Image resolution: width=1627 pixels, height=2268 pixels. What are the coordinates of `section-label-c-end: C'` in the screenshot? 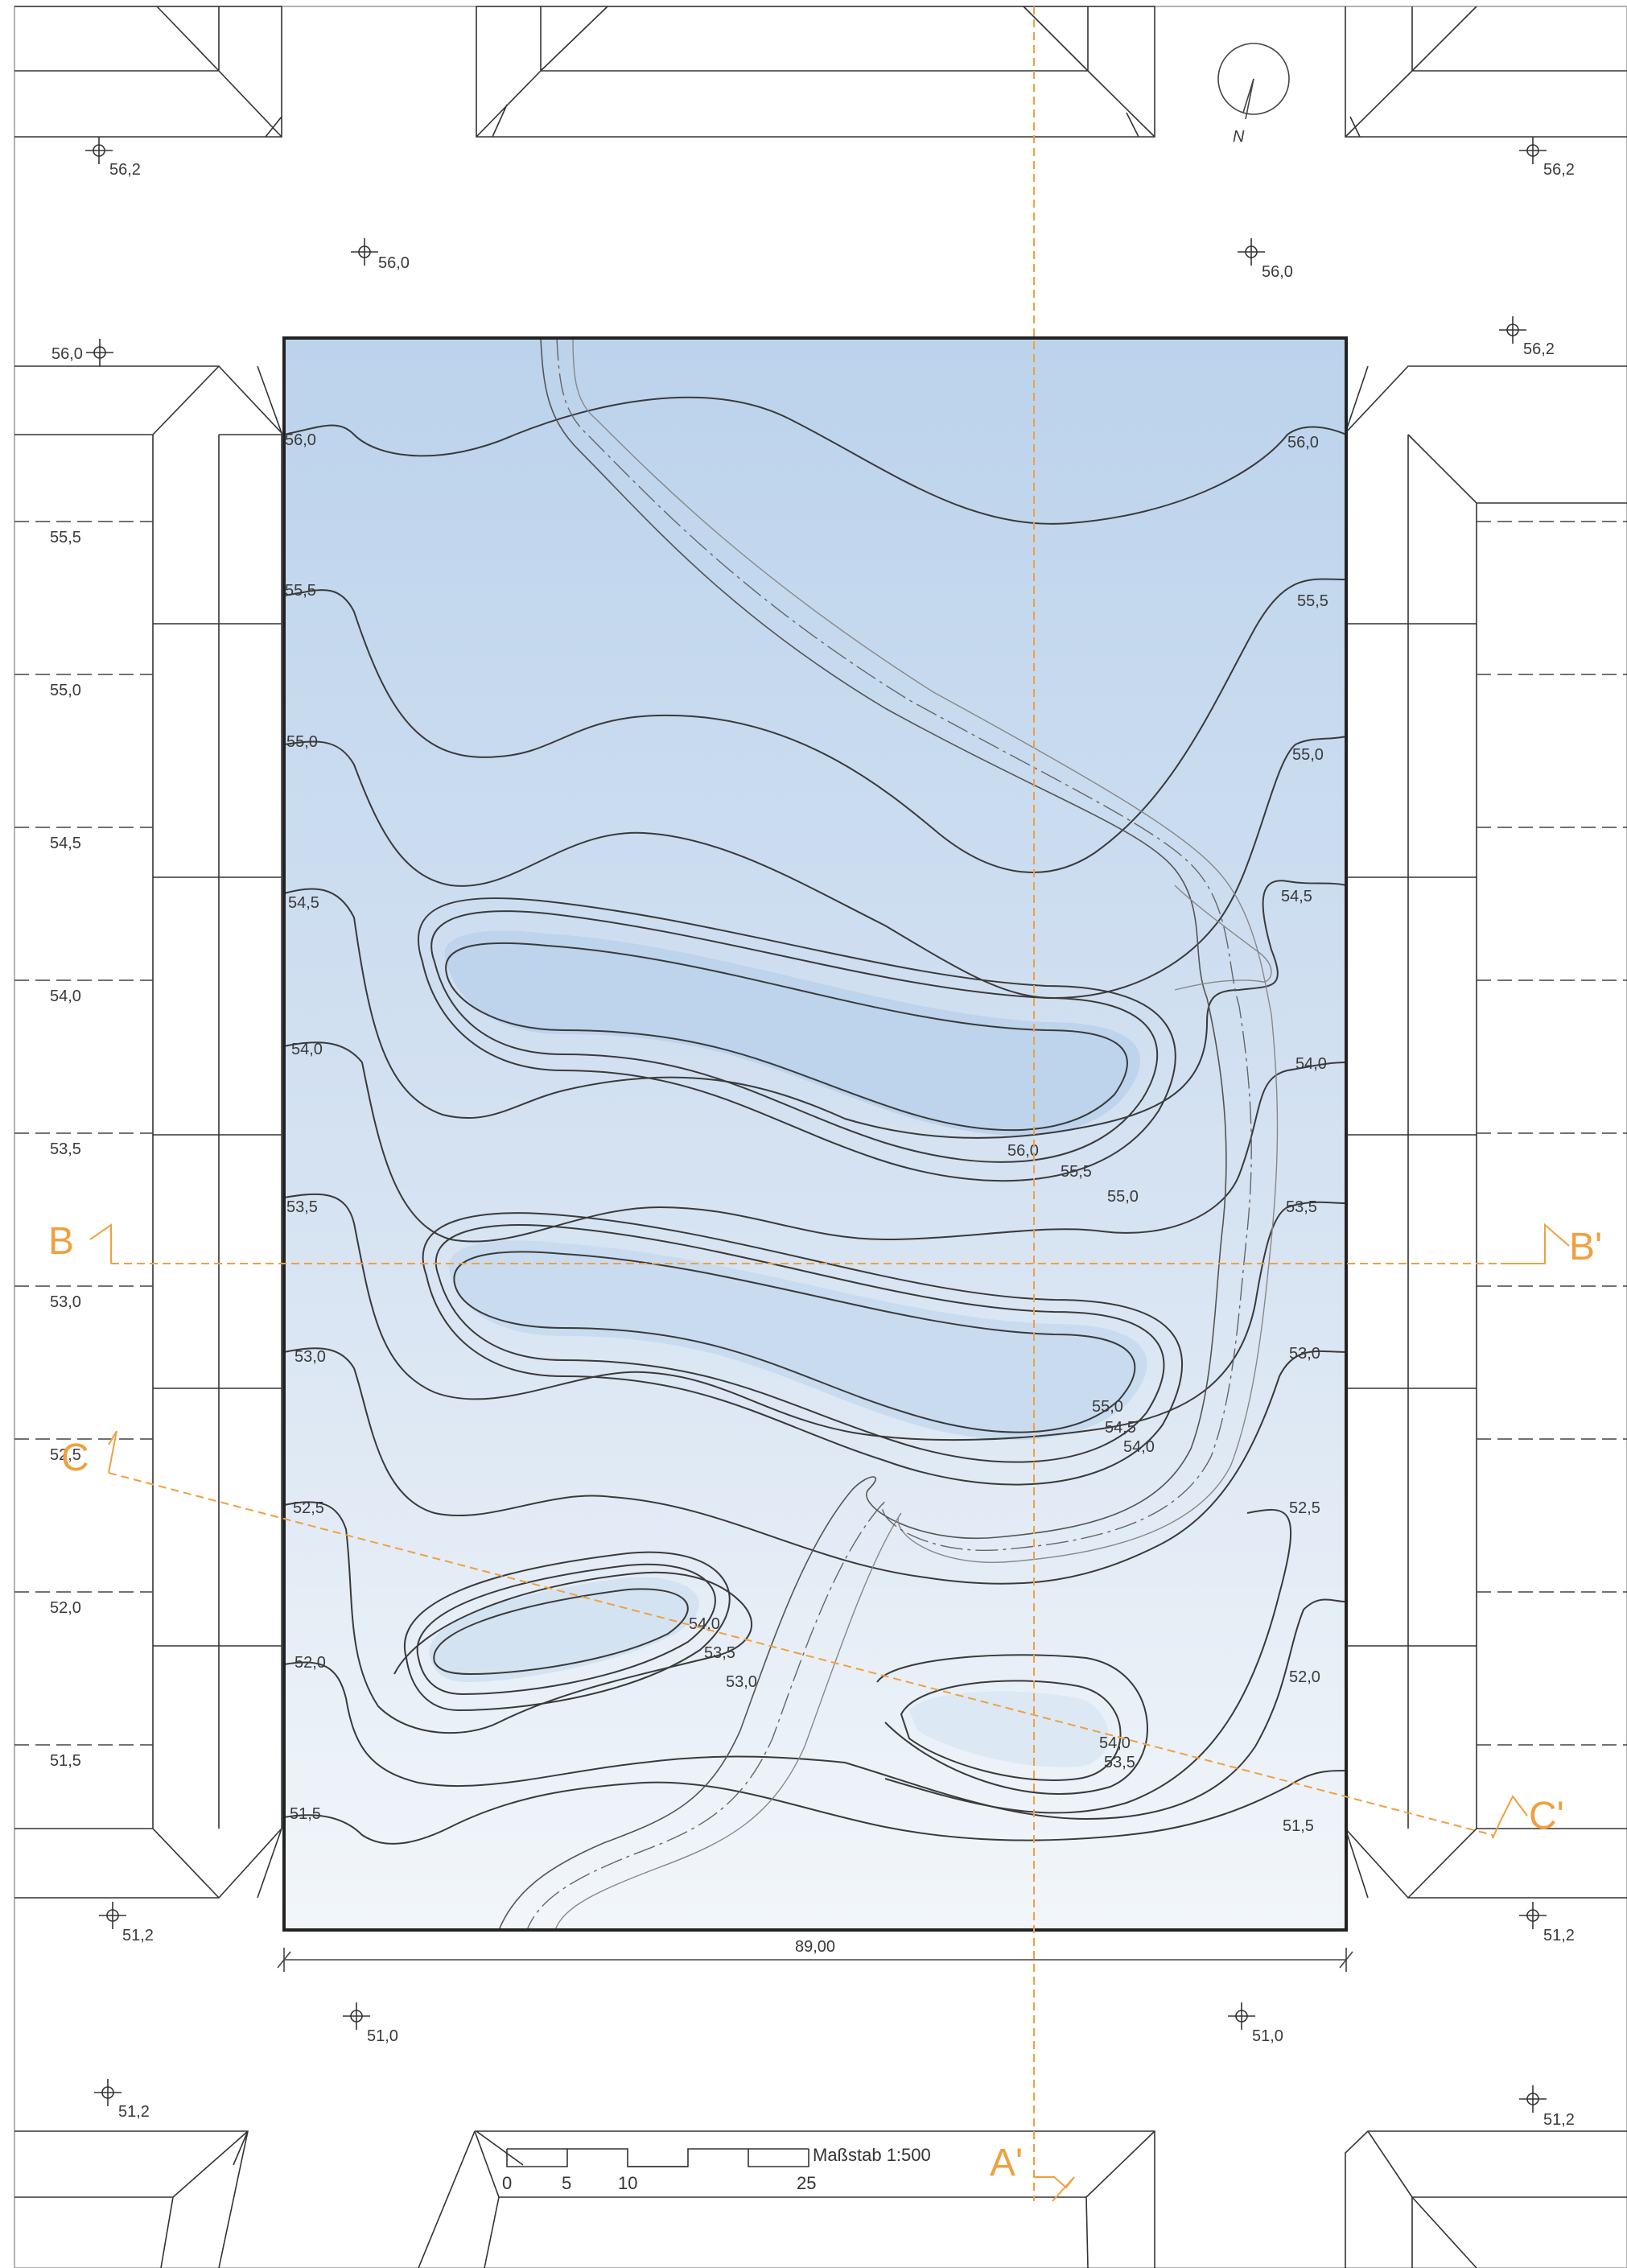 It's located at (1546, 1816).